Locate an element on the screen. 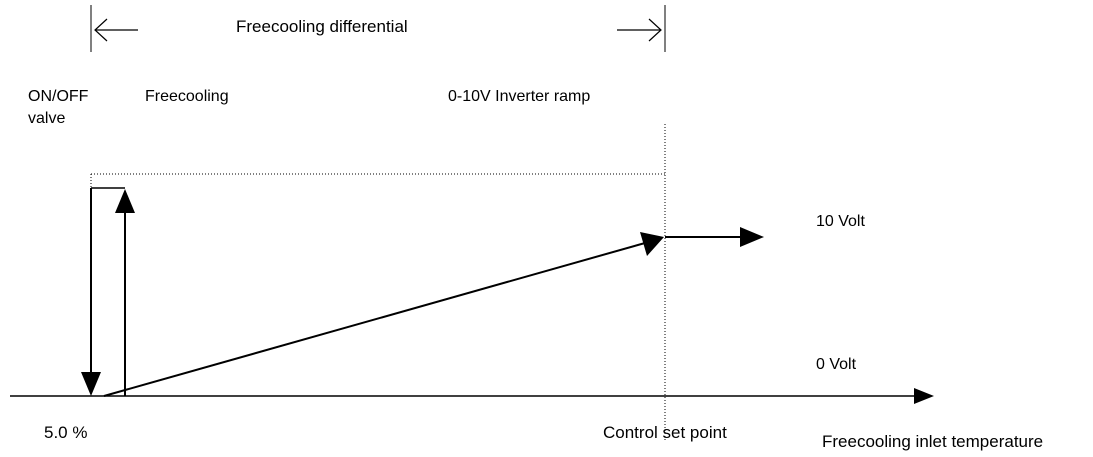  ten-volt-continuation-arrow is located at coordinates (714, 237).